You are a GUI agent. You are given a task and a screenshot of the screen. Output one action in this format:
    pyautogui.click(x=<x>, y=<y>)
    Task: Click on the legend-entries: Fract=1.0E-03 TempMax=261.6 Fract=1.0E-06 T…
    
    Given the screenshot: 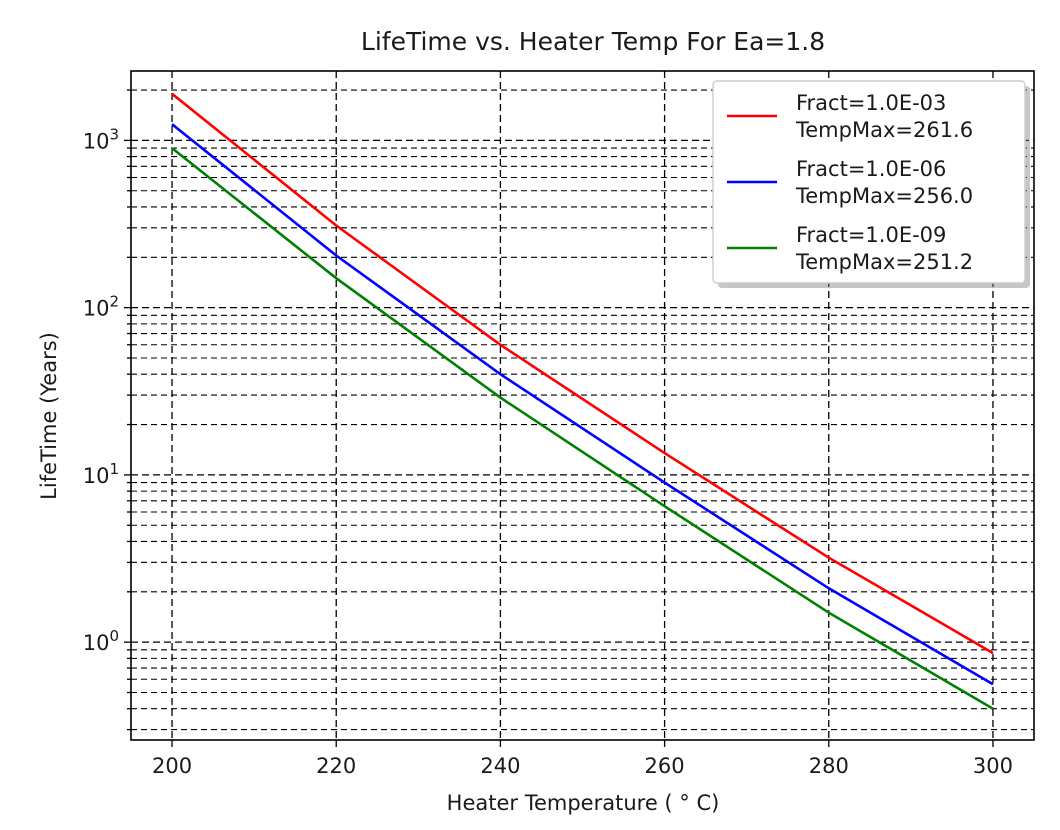 What is the action you would take?
    pyautogui.click(x=850, y=182)
    